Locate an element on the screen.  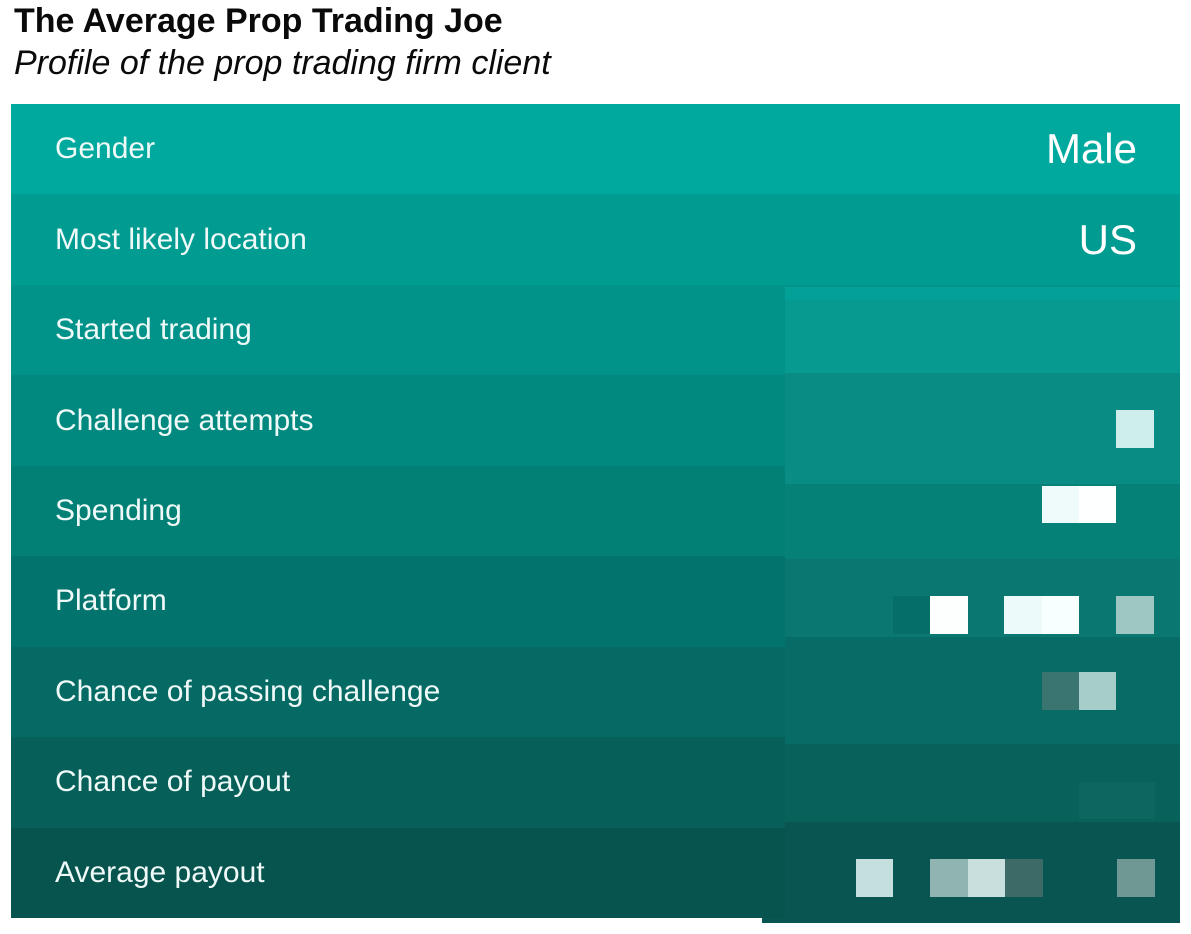
row-label: Spending is located at coordinates (118, 510).